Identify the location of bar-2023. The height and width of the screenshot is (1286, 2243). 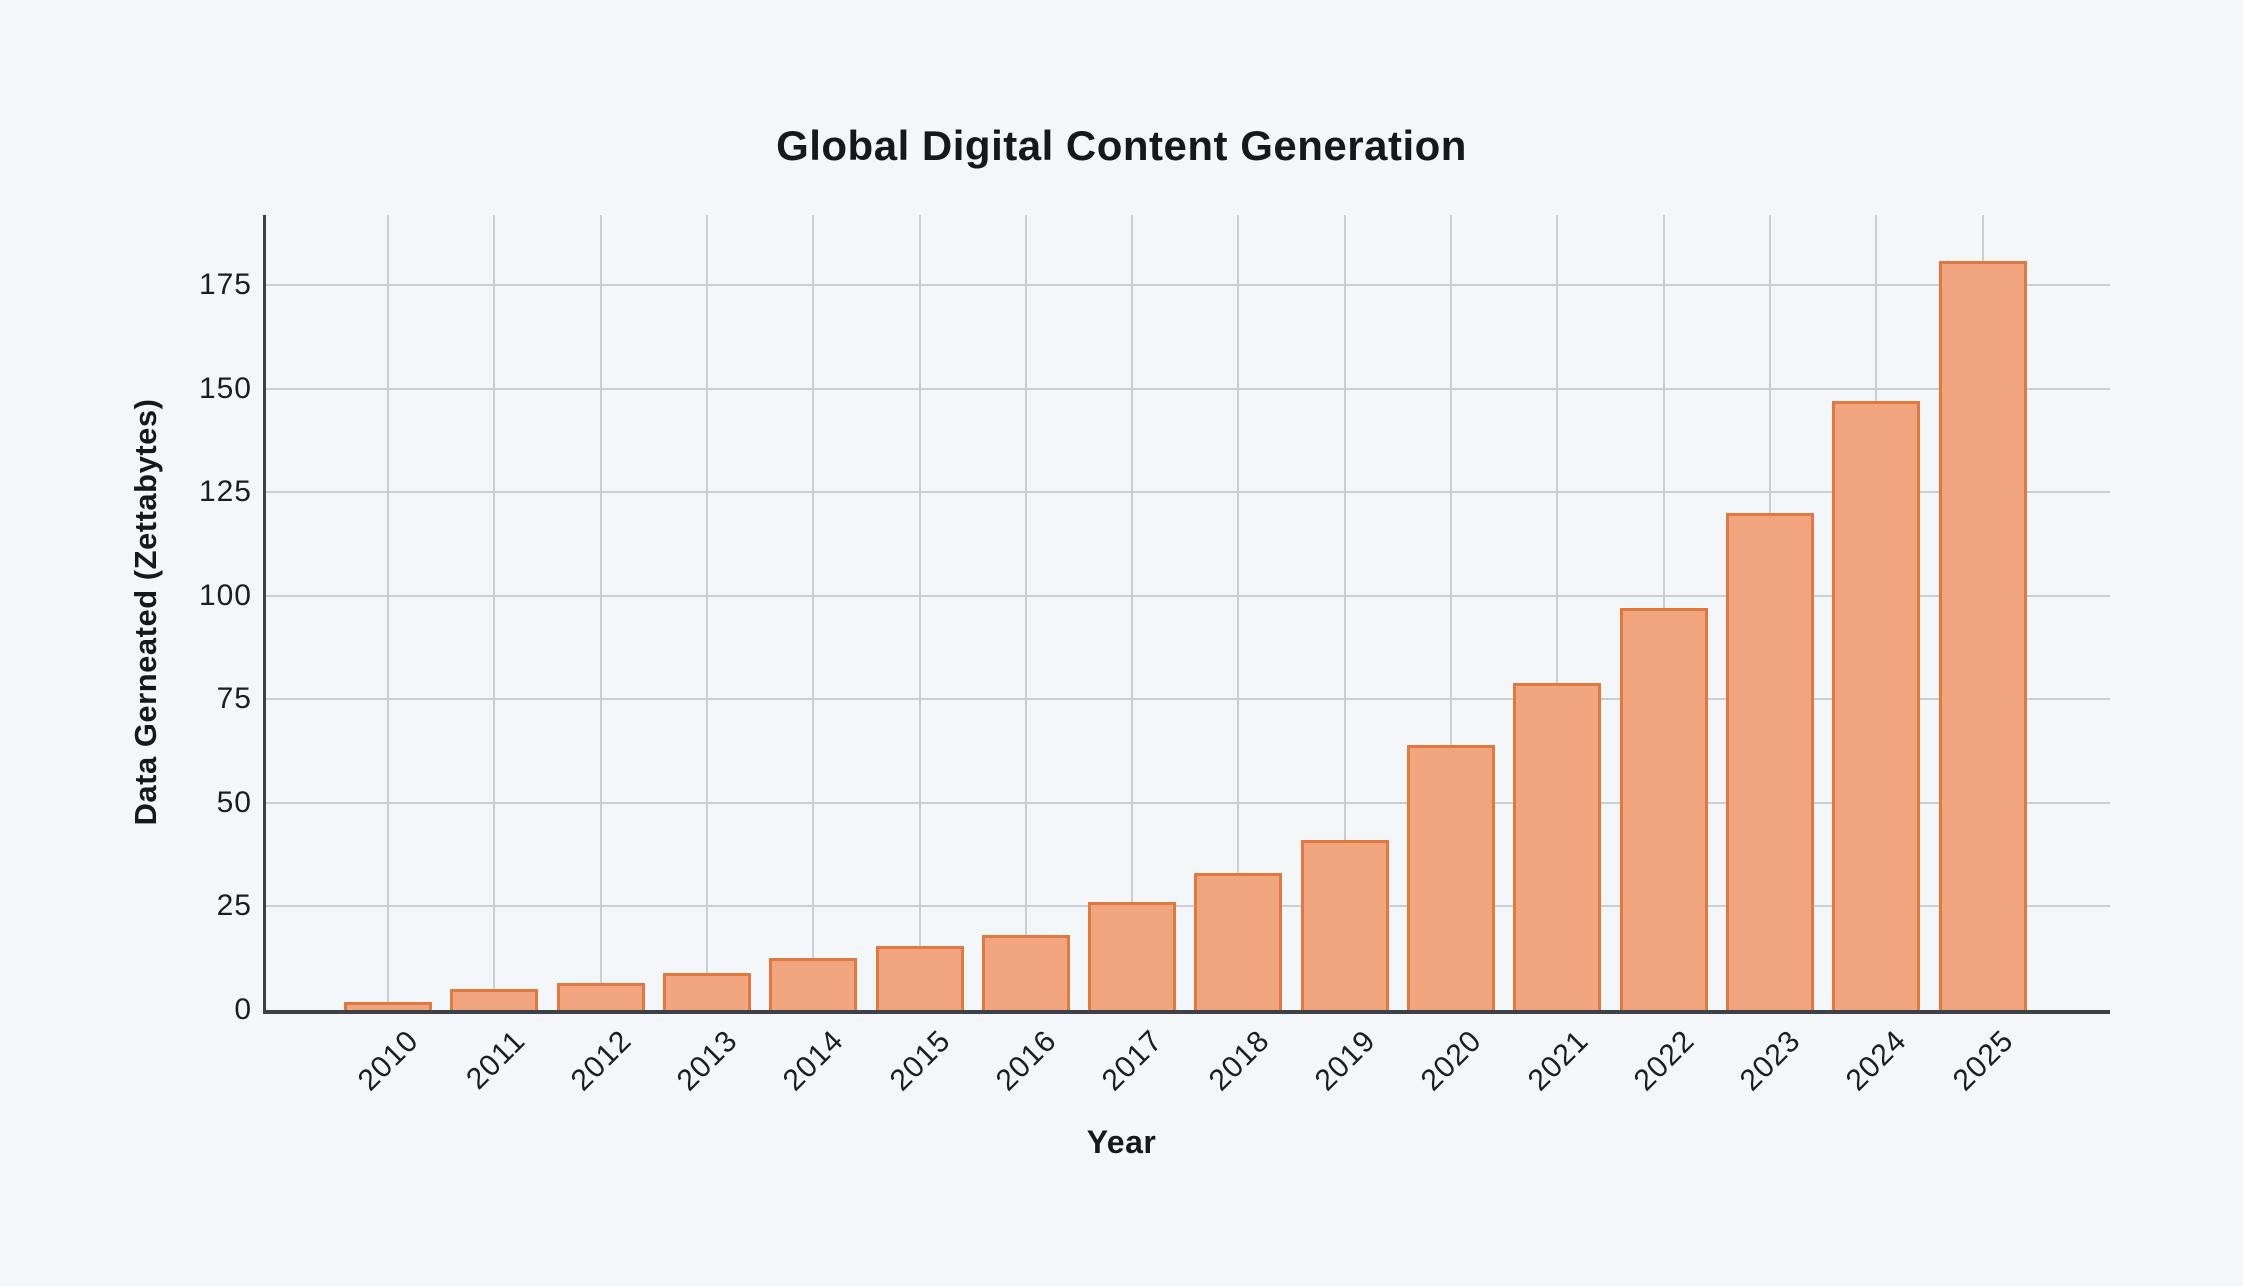
(1769, 761).